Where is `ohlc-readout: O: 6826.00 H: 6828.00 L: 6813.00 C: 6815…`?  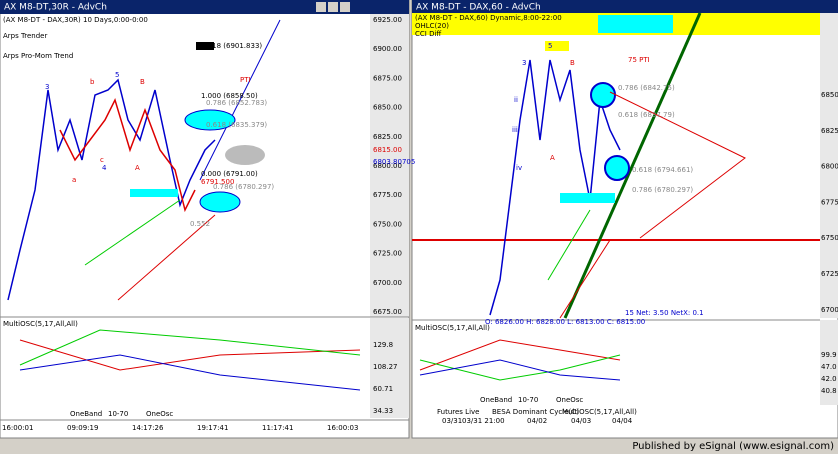
ohlc-readout: O: 6826.00 H: 6828.00 L: 6813.00 C: 6815… is located at coordinates (565, 322).